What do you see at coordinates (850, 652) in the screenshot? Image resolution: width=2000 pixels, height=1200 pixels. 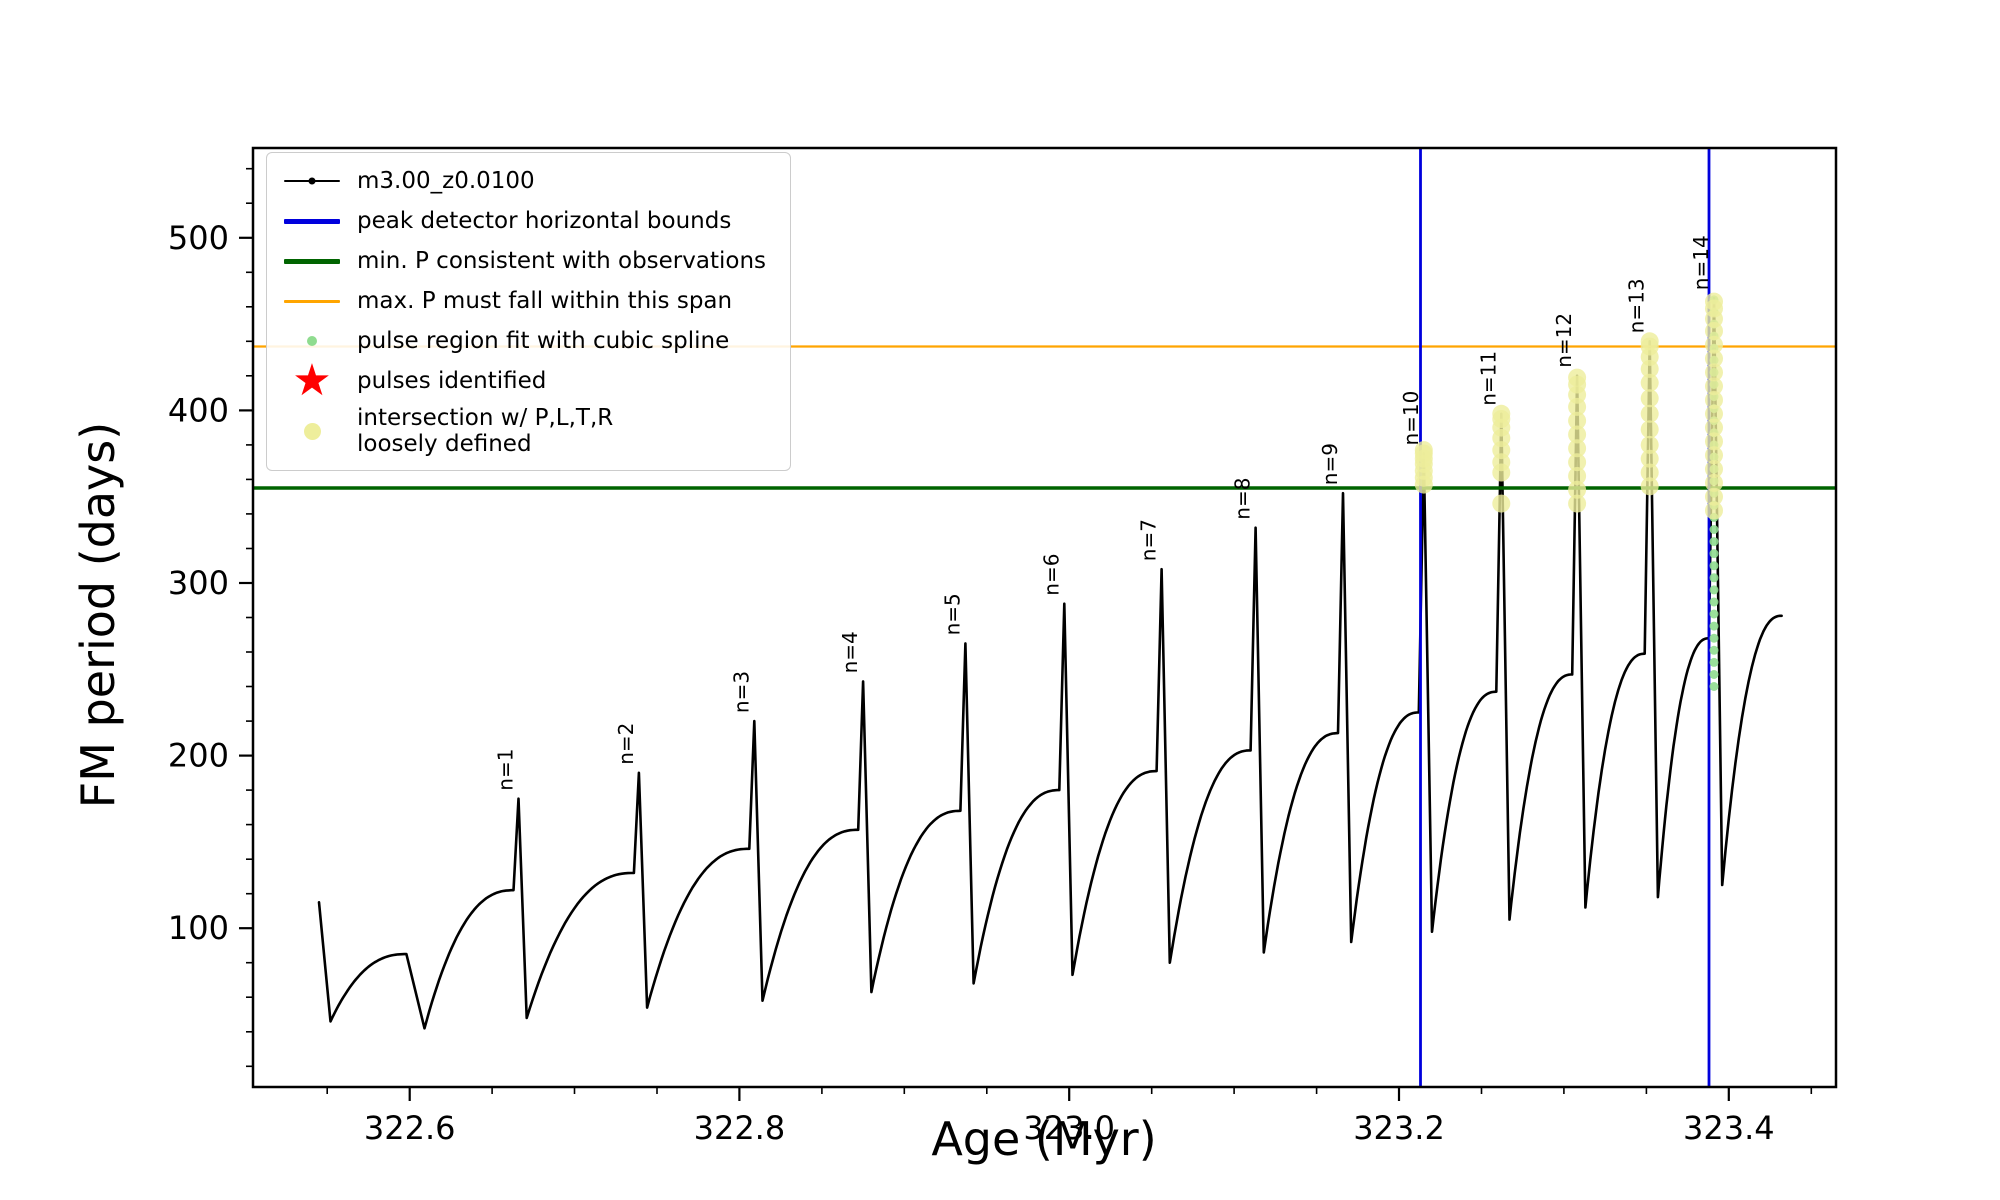 I see `pulse-label-n=4: n=4` at bounding box center [850, 652].